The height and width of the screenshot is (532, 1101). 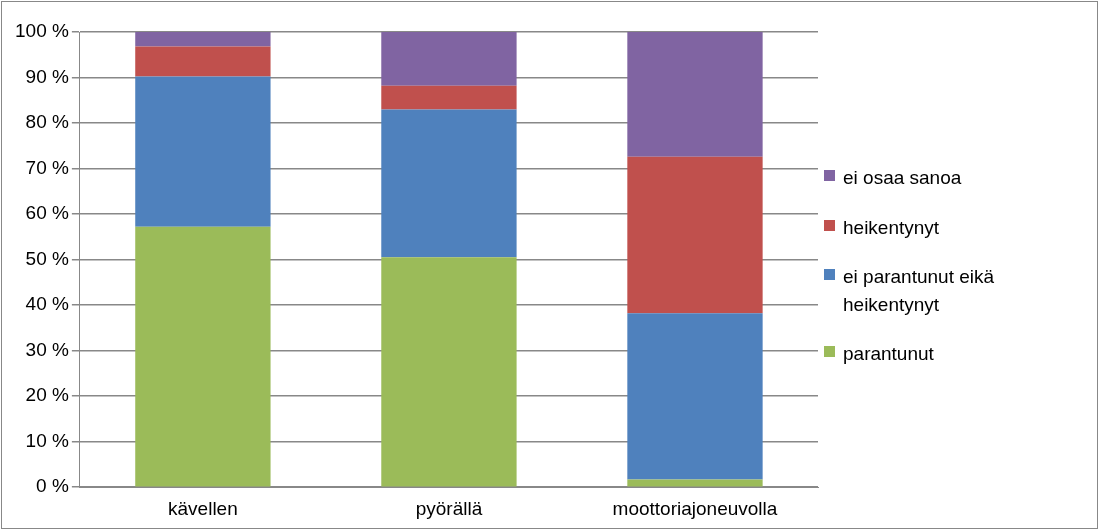 I want to click on x-tick-label: kävellen, so click(x=203, y=508).